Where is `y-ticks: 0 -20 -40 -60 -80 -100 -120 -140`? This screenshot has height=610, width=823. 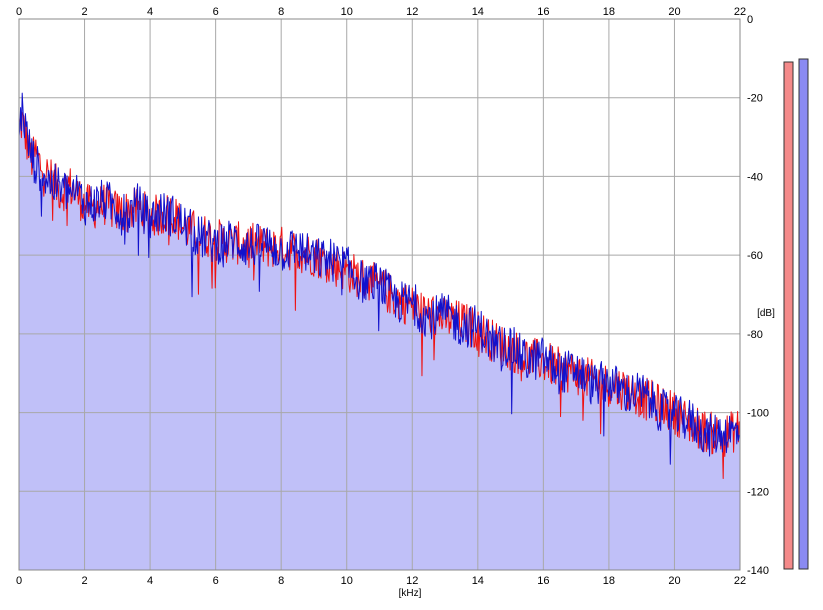
y-ticks: 0 -20 -40 -60 -80 -100 -120 -140 is located at coordinates (758, 295).